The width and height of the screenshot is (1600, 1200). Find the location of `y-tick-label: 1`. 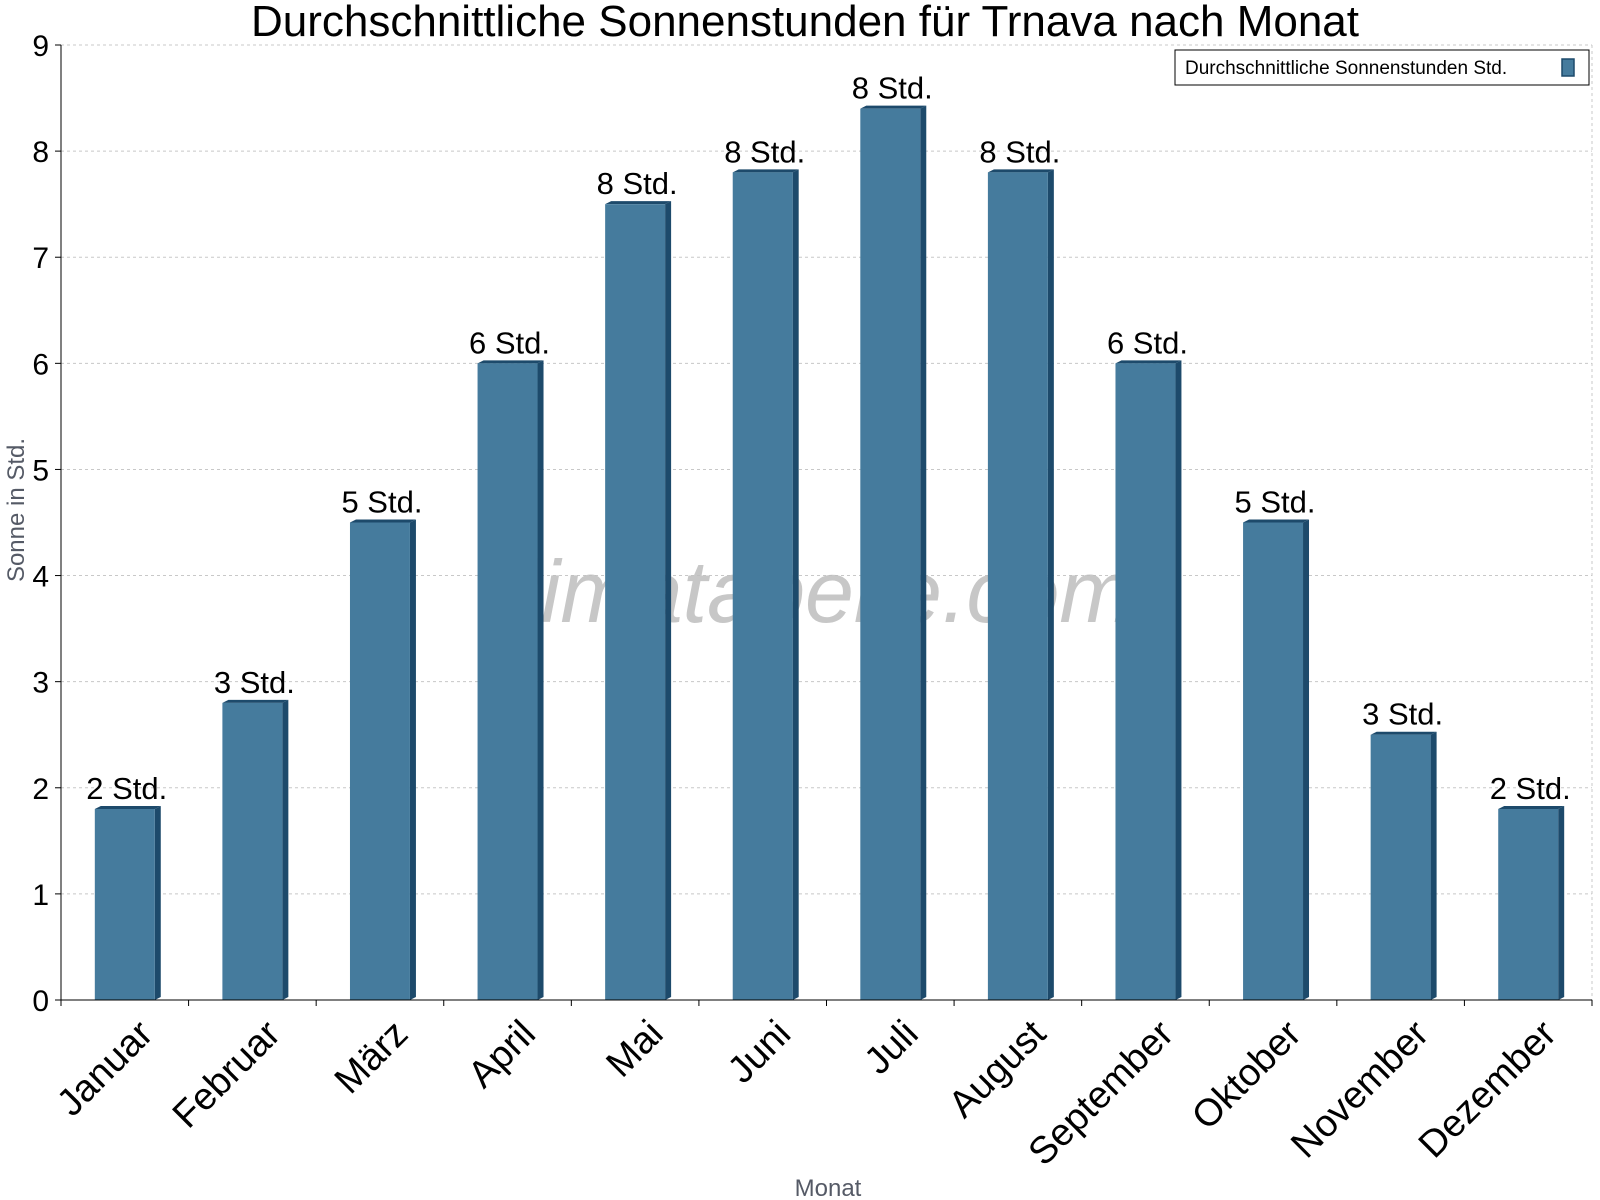

y-tick-label: 1 is located at coordinates (40, 895).